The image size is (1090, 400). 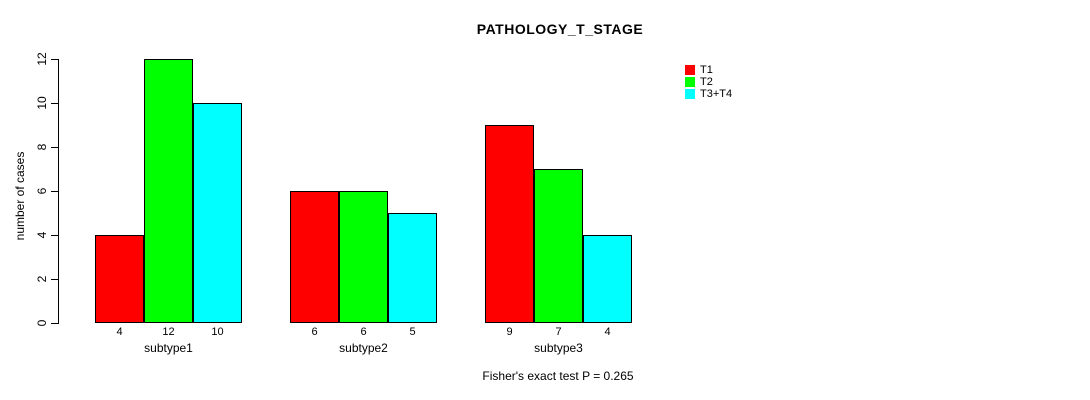 I want to click on y-tick-label: 8, so click(x=42, y=147).